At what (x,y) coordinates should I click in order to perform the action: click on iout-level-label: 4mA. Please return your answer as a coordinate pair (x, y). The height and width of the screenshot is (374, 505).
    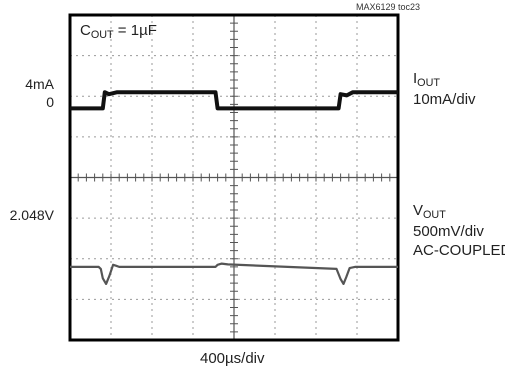
    Looking at the image, I should click on (39, 84).